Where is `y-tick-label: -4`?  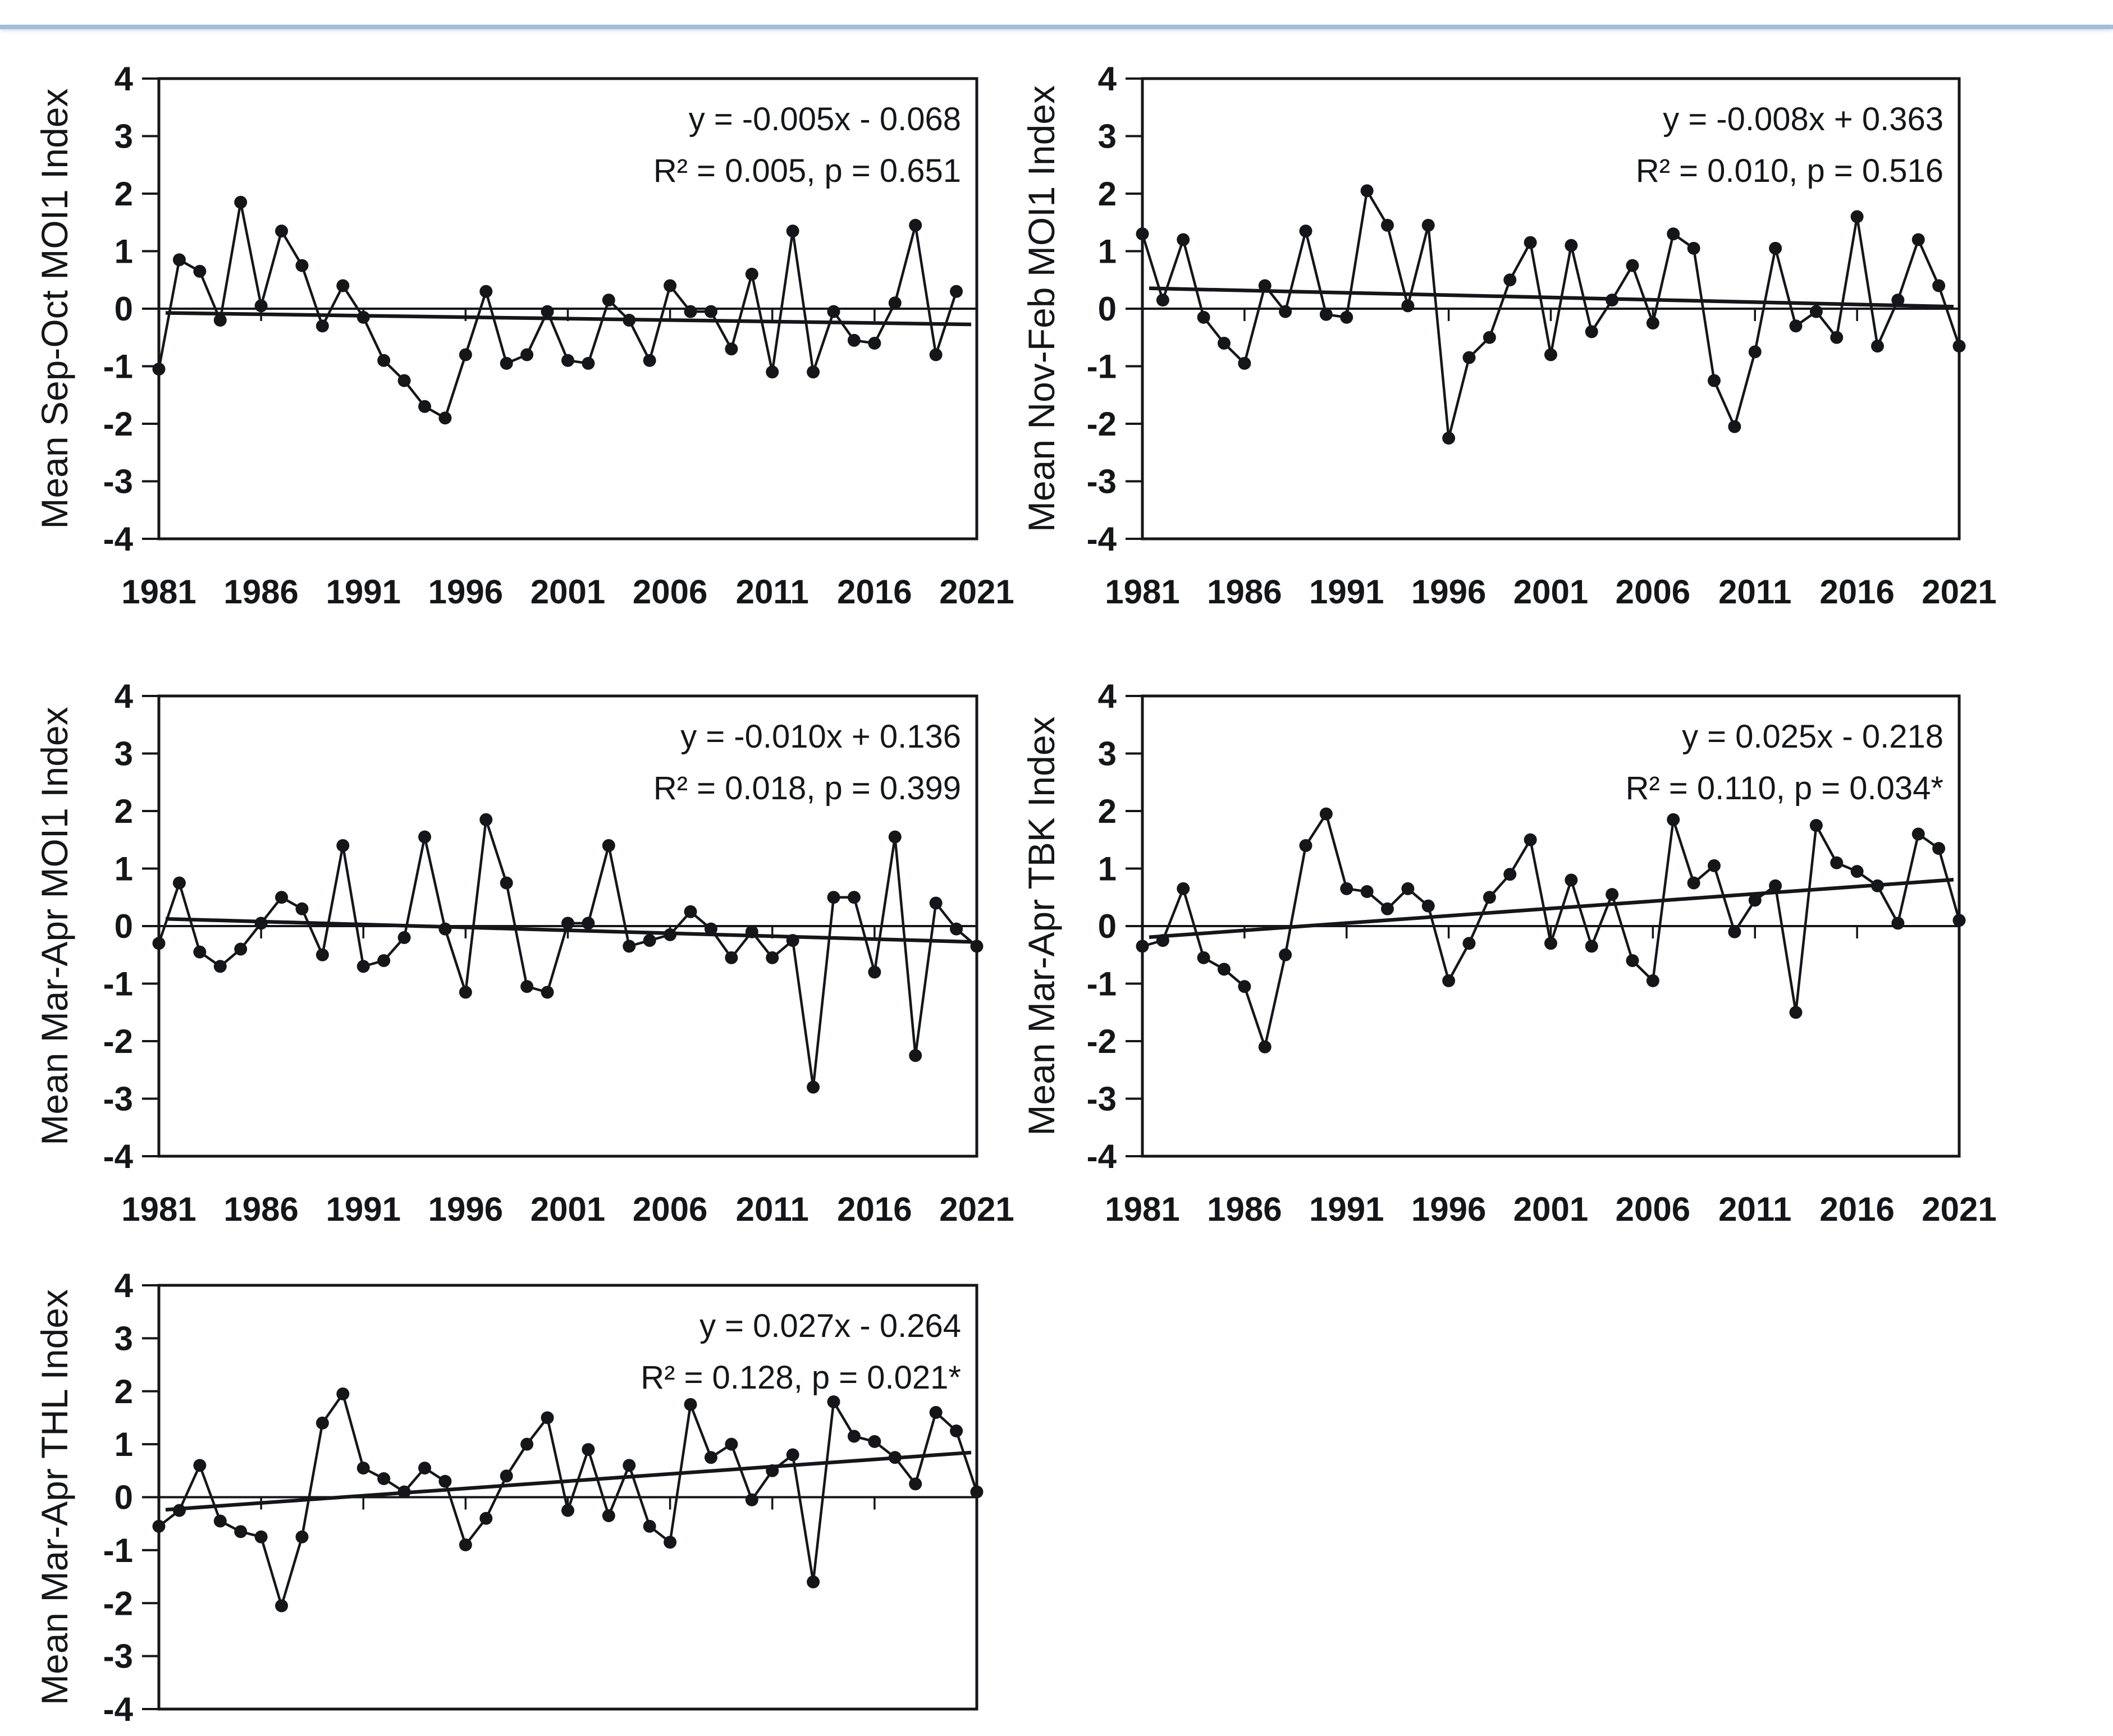
y-tick-label: -4 is located at coordinates (1102, 1156).